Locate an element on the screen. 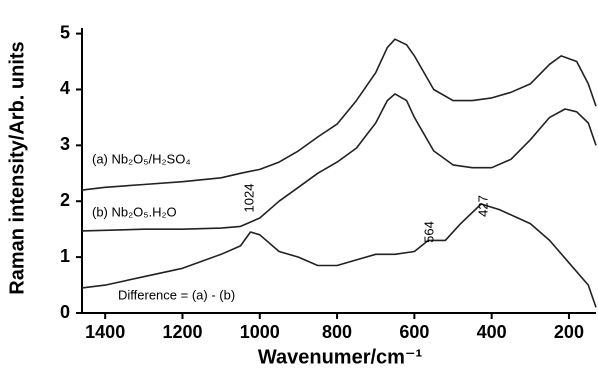 The height and width of the screenshot is (373, 598). series-label: Difference = (a) - (b) is located at coordinates (176, 294).